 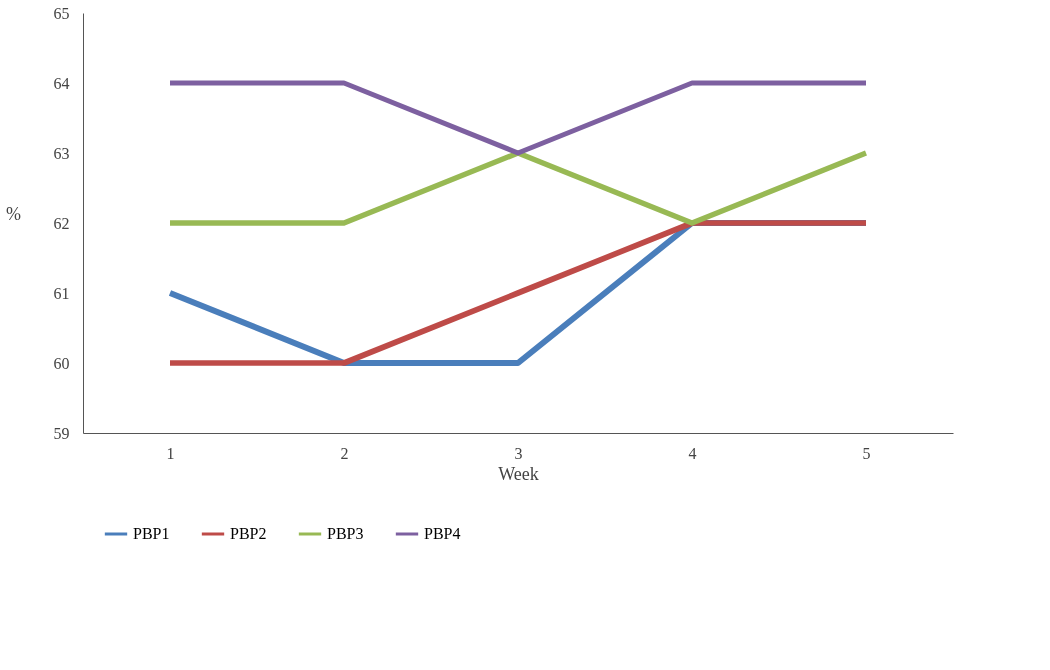 I want to click on y-tick-label: 63, so click(x=61, y=153).